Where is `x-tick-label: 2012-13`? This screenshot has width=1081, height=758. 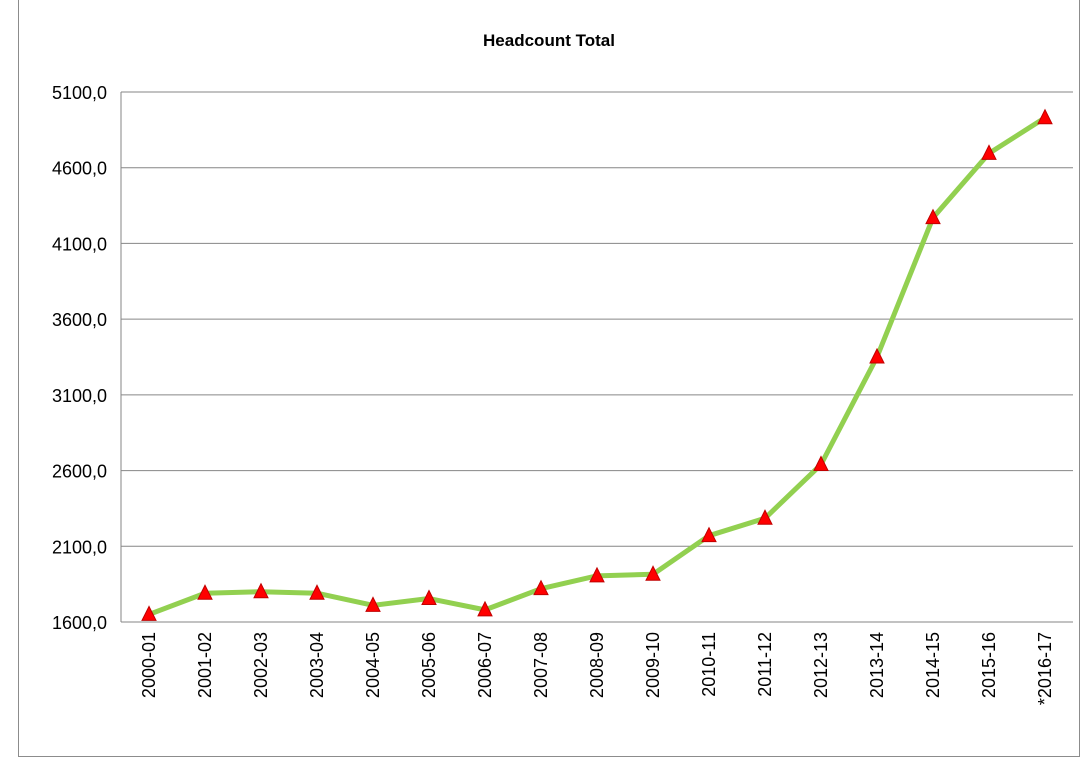
x-tick-label: 2012-13 is located at coordinates (821, 665).